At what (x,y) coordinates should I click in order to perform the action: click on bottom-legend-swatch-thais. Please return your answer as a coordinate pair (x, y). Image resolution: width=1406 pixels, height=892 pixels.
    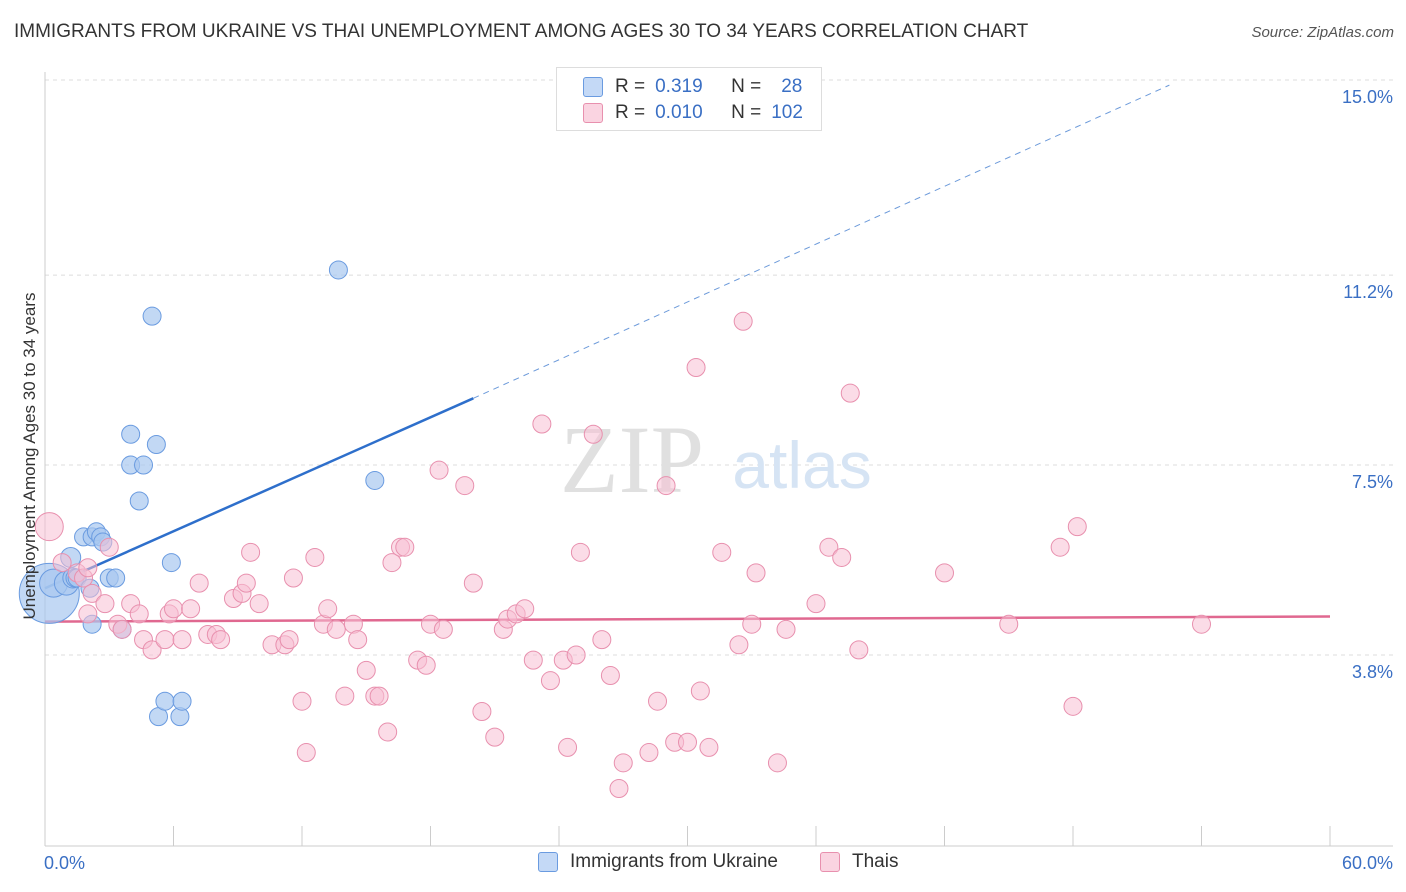
    Looking at the image, I should click on (830, 862).